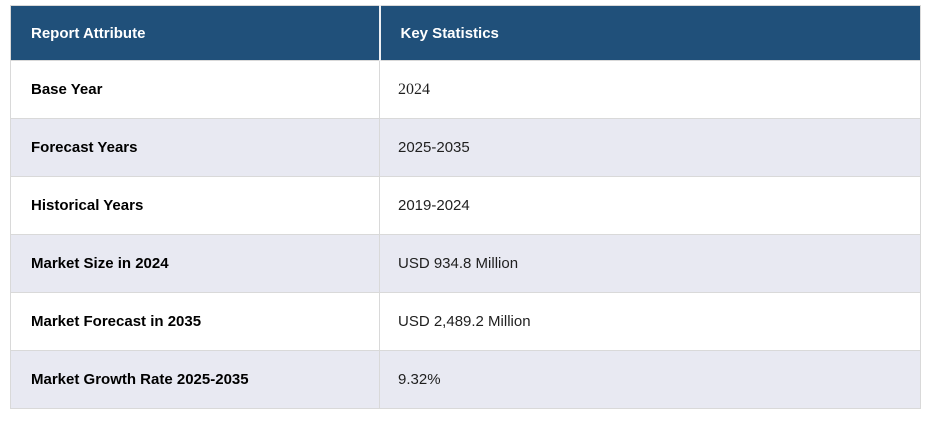  I want to click on attribute-cell: Base Year, so click(195, 89).